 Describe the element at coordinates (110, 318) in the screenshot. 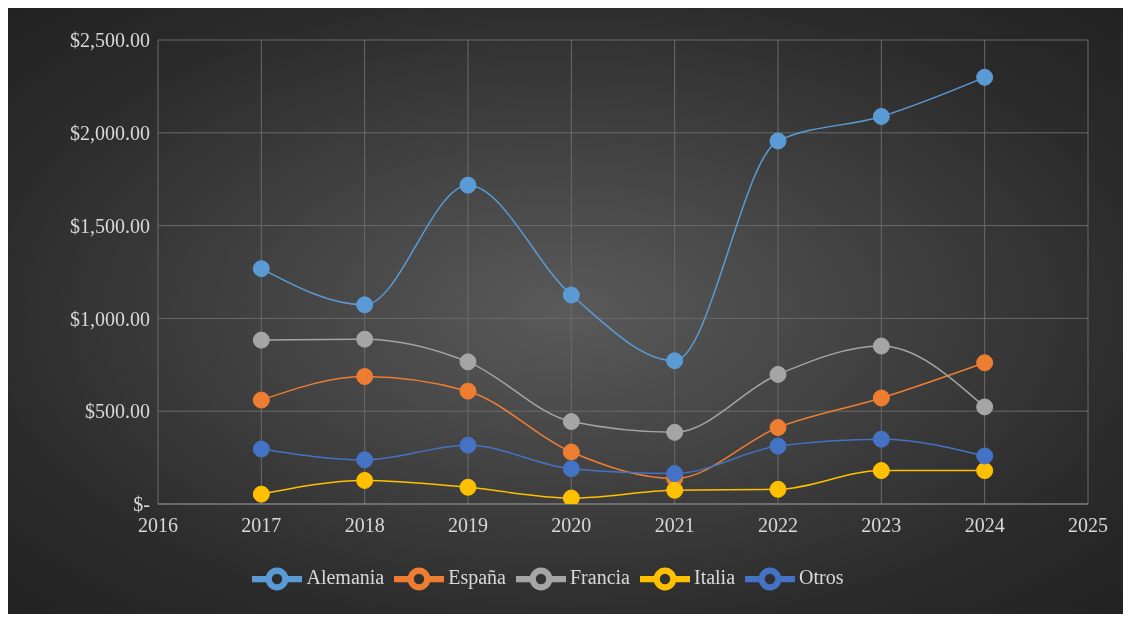

I see `y-tick-label: $1,000.00` at that location.